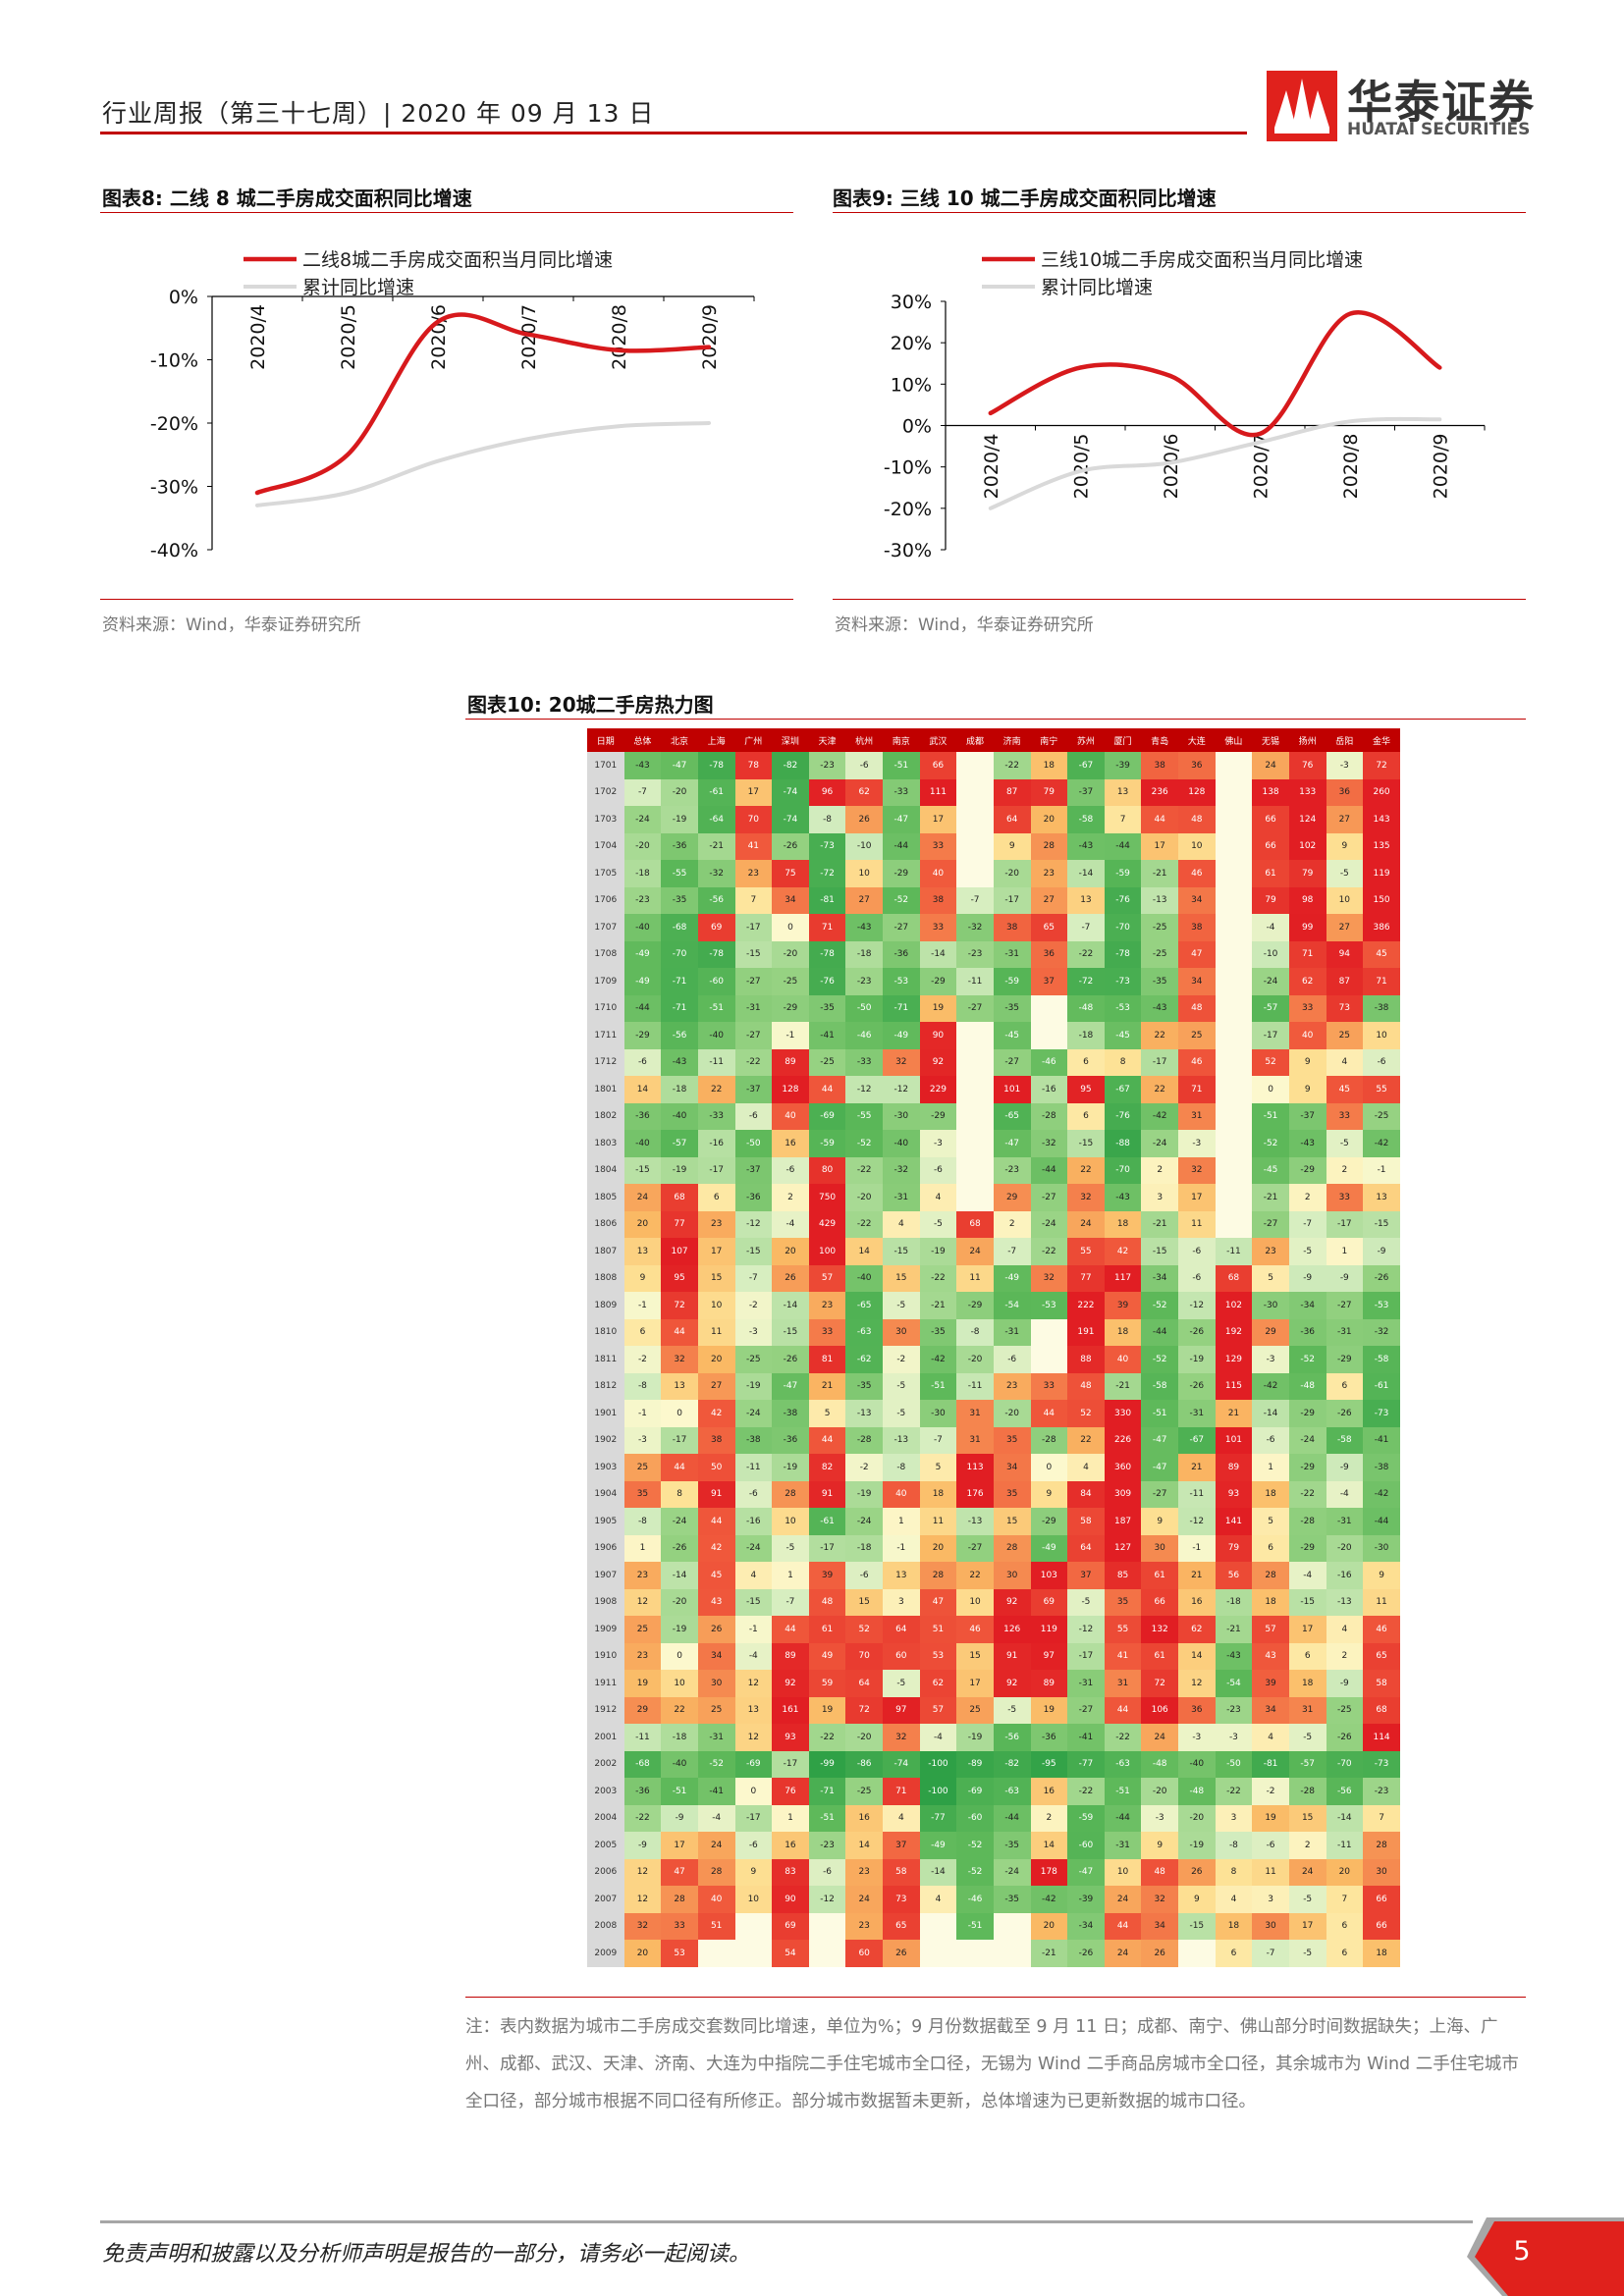 This screenshot has width=1624, height=2296. I want to click on fig9-source: 资料来源：Wind，华泰证券研究所, so click(964, 625).